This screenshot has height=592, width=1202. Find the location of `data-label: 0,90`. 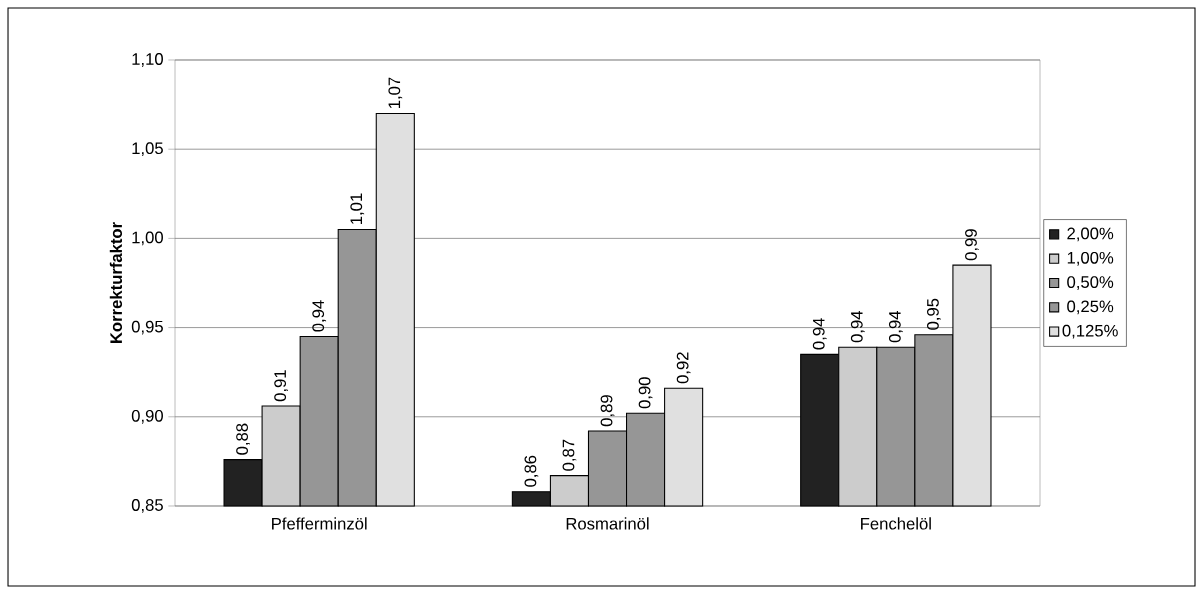

data-label: 0,90 is located at coordinates (645, 393).